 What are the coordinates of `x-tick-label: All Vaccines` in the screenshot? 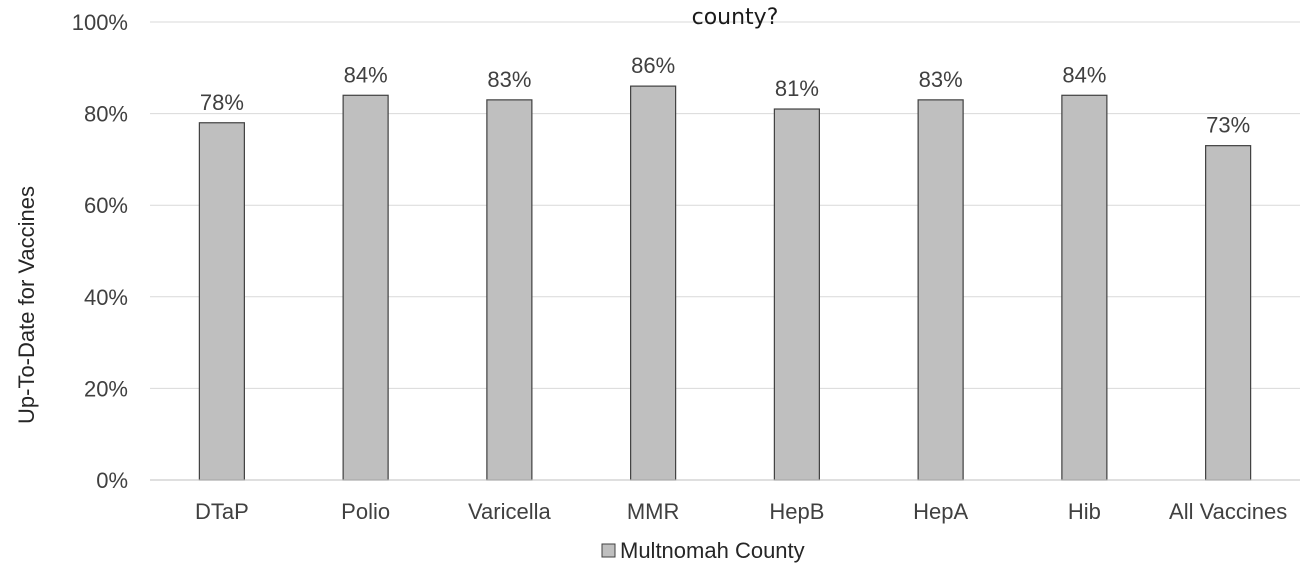 It's located at (1228, 511).